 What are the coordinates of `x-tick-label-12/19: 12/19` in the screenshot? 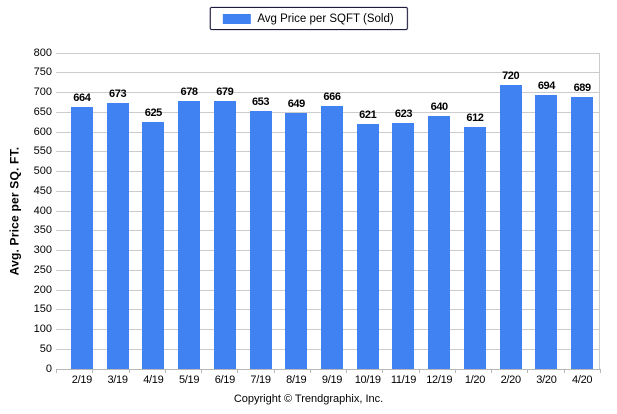 It's located at (439, 380).